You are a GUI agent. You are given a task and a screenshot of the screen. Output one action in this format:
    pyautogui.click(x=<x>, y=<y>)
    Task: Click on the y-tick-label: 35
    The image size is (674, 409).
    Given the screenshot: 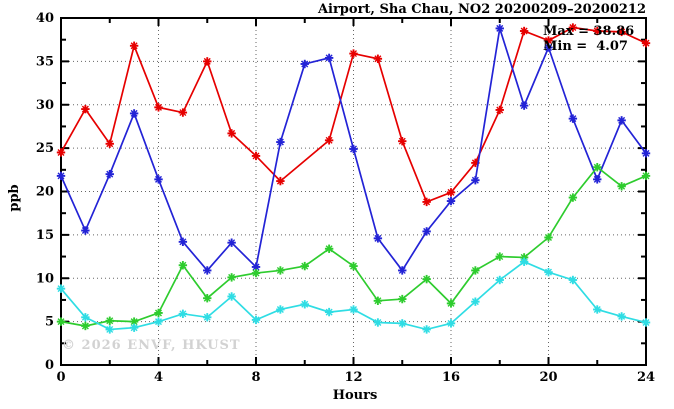 What is the action you would take?
    pyautogui.click(x=45, y=61)
    